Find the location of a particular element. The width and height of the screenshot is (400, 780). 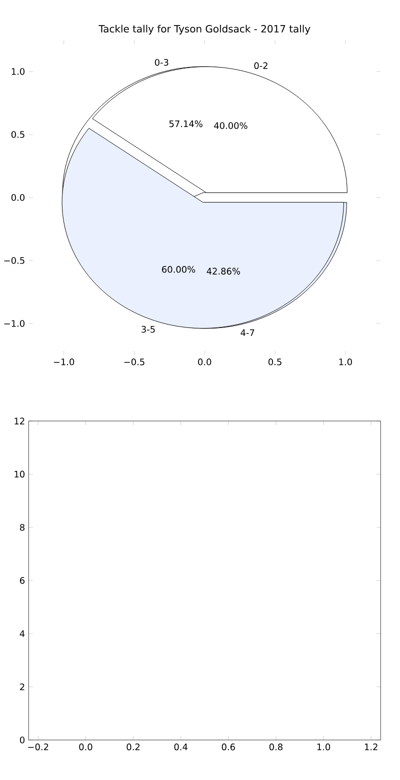

y-tick-label: −0.5 is located at coordinates (14, 260).